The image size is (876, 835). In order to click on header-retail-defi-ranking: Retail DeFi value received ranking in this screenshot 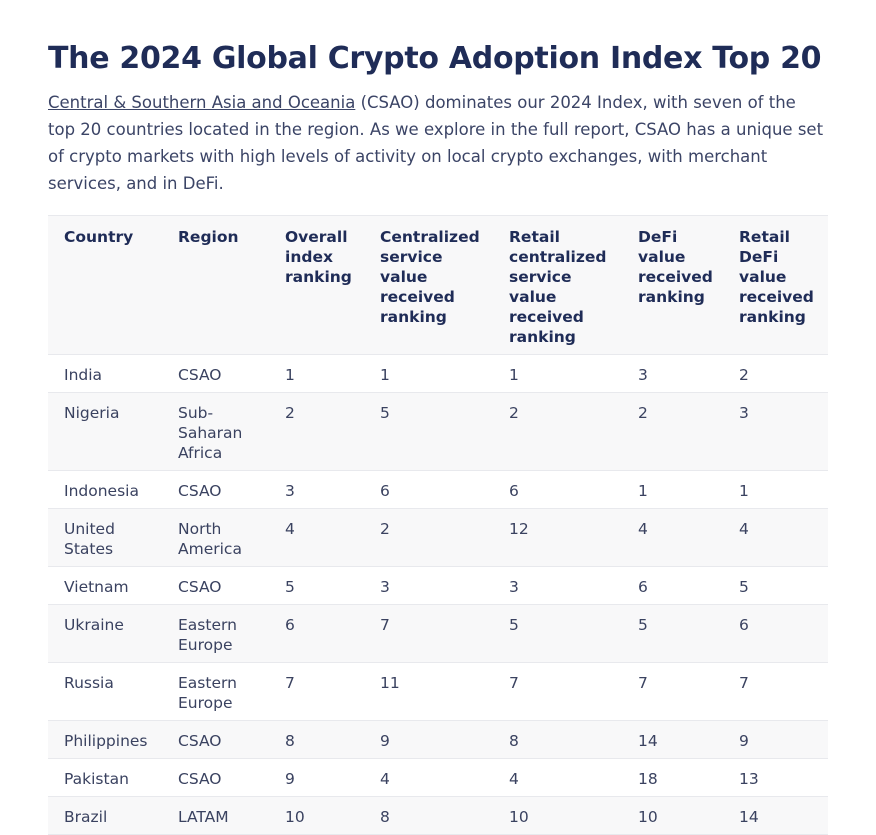, I will do `click(775, 285)`.